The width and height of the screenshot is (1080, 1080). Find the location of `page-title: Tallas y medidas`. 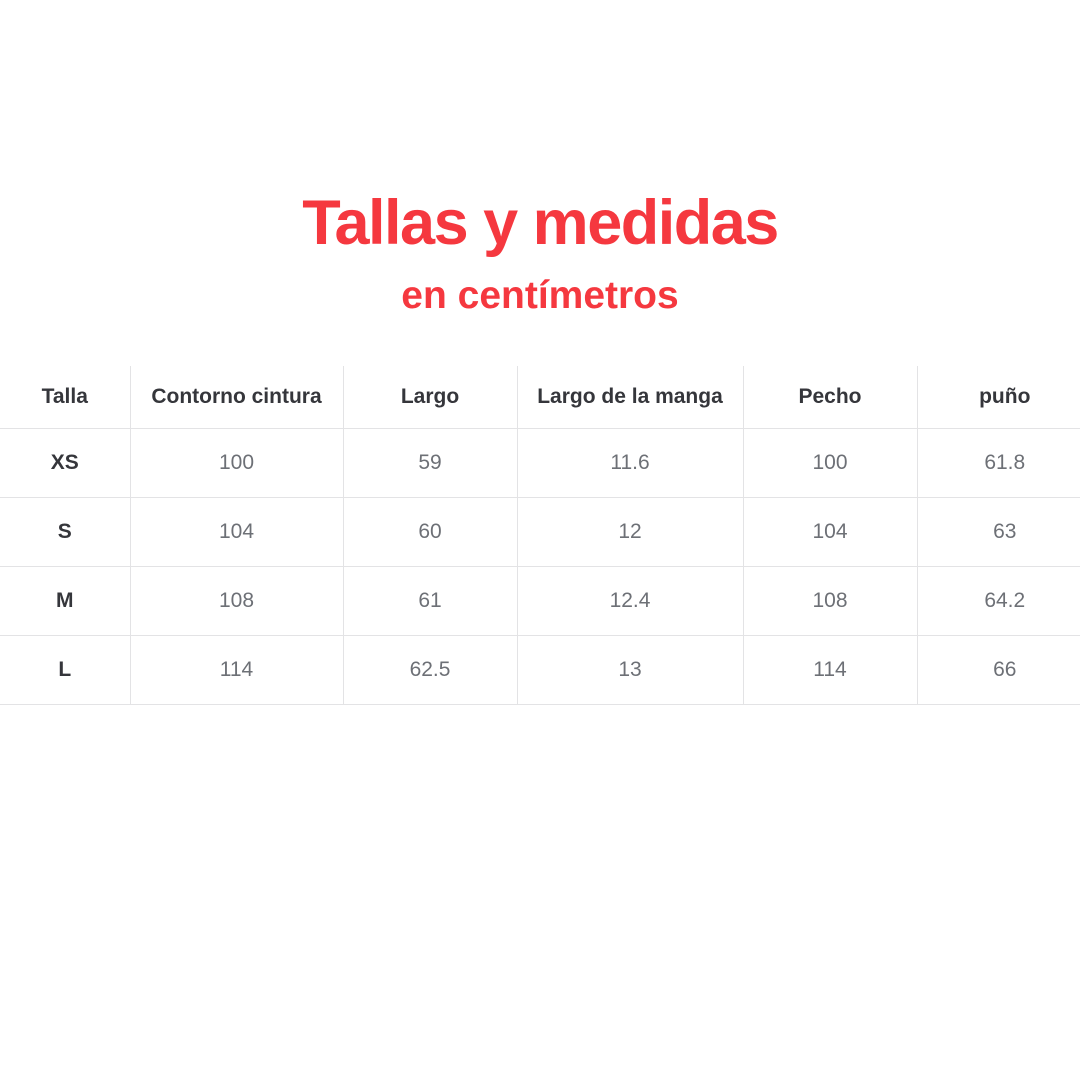

page-title: Tallas y medidas is located at coordinates (540, 223).